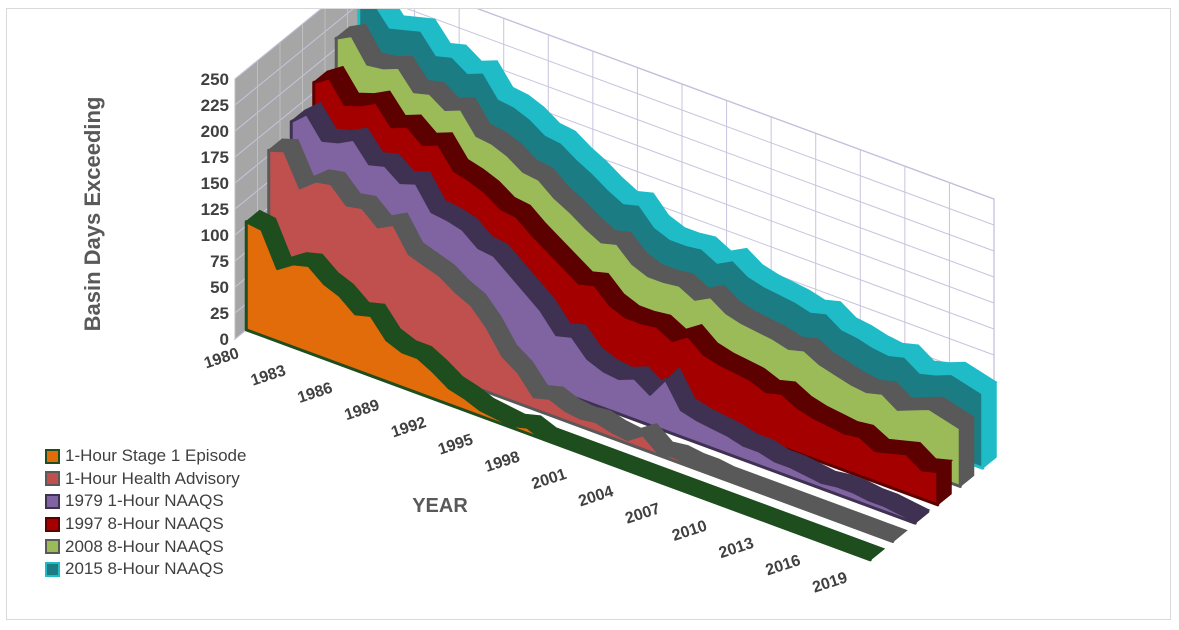 The image size is (1179, 630). I want to click on y-tick-label: 150, so click(215, 183).